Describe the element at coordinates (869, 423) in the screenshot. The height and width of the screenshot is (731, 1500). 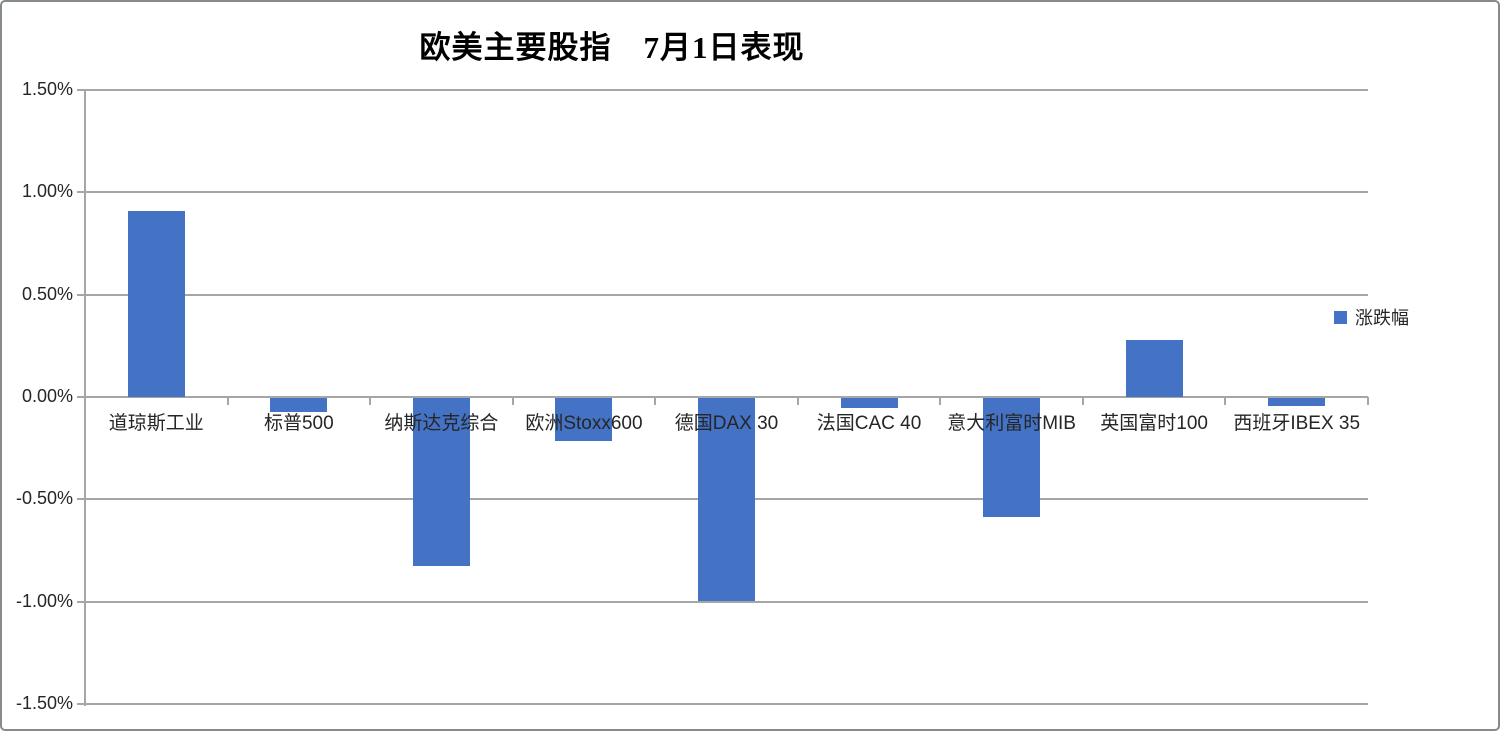
I see `category-label: 法国CAC 40` at that location.